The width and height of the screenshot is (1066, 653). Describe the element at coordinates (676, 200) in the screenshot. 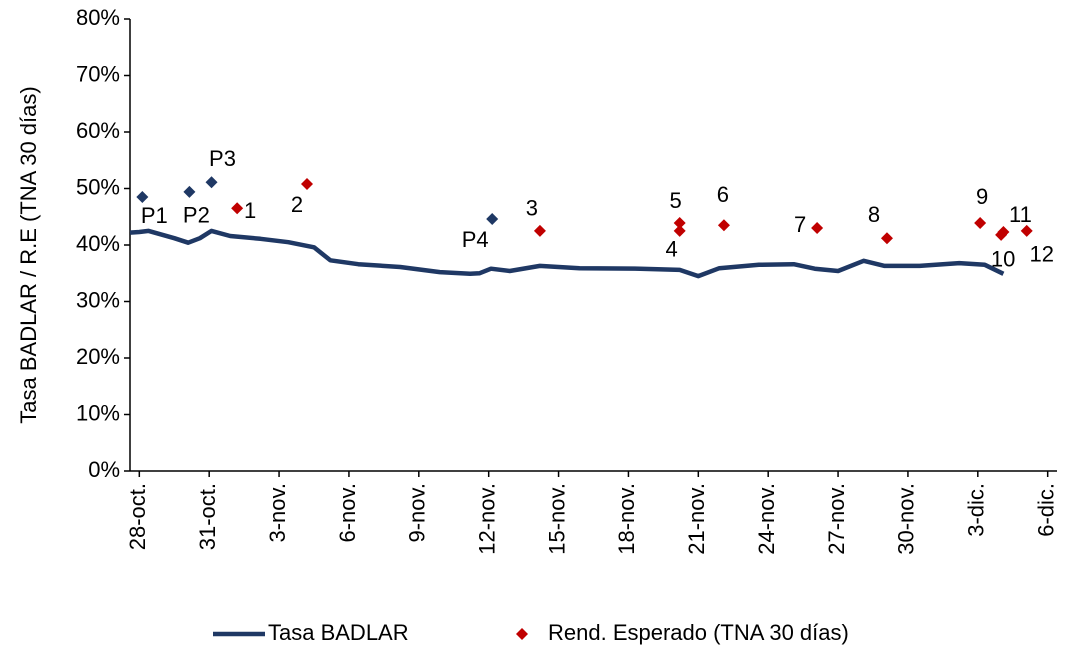

I see `point-label: 5` at that location.